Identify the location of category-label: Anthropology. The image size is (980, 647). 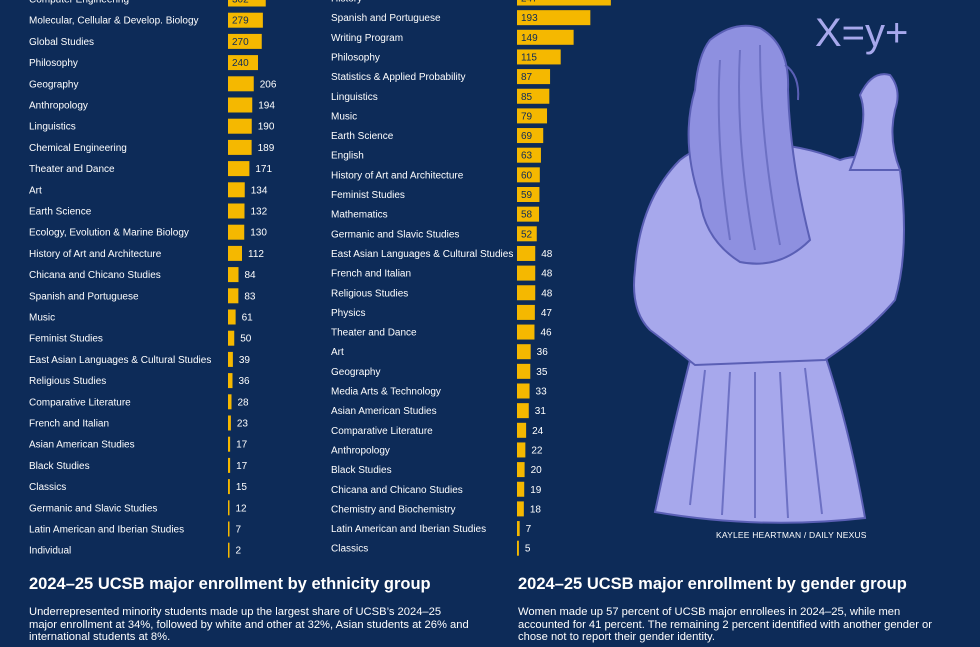
(360, 450).